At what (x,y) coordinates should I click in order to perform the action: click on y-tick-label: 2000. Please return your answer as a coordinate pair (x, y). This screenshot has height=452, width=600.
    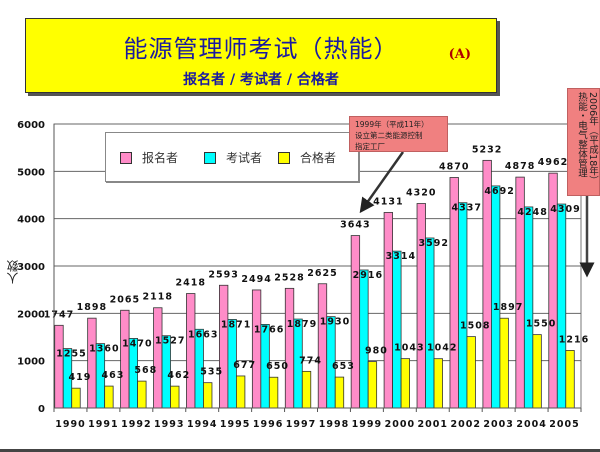
    Looking at the image, I should click on (31, 314).